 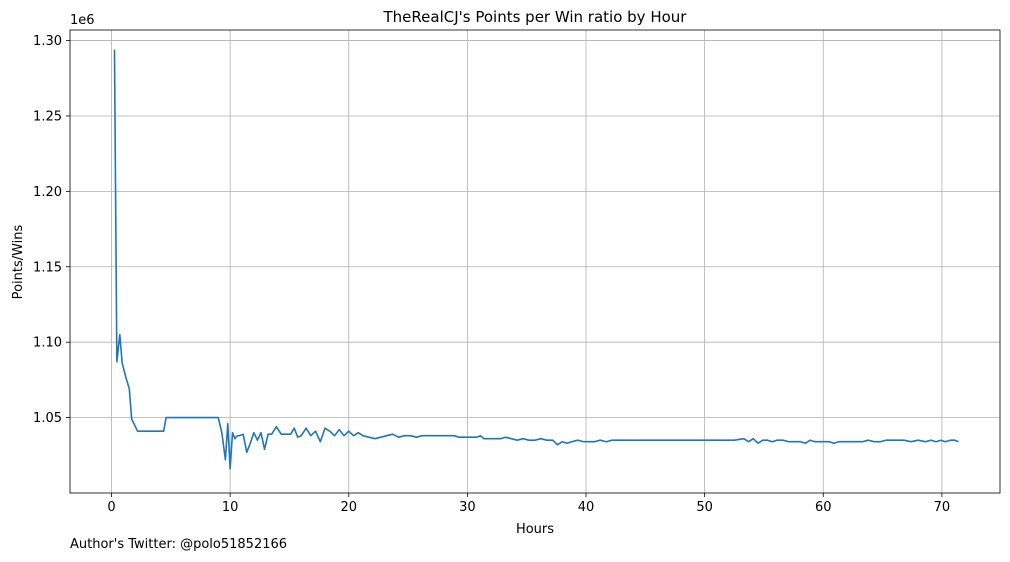 I want to click on y-tick-label: 1.20, so click(x=47, y=192).